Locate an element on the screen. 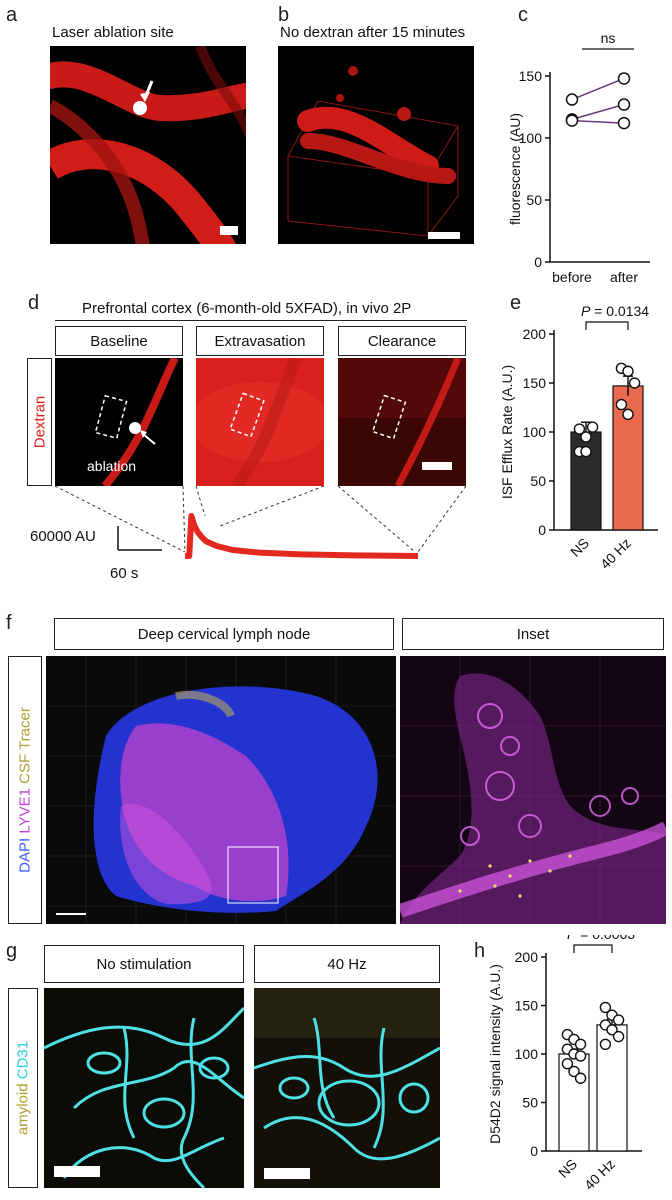 The height and width of the screenshot is (1200, 672). g-side-label: amyloid CD31 is located at coordinates (23, 1088).